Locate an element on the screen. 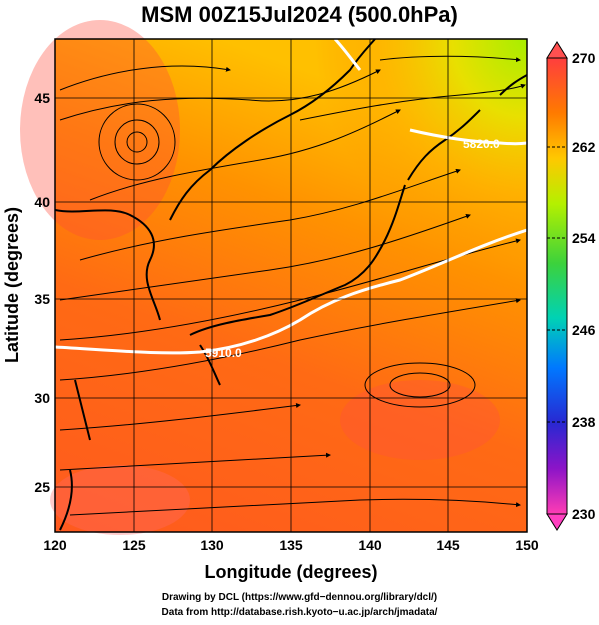  y-tick-label: 45 is located at coordinates (42, 98).